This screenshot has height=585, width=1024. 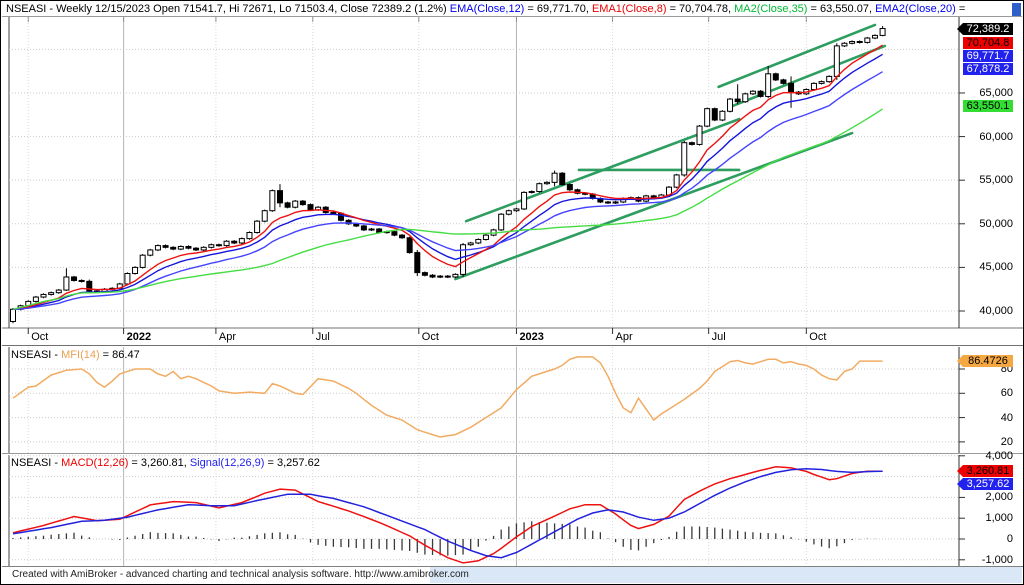 I want to click on value-tag: 3,260.81, so click(x=985, y=471).